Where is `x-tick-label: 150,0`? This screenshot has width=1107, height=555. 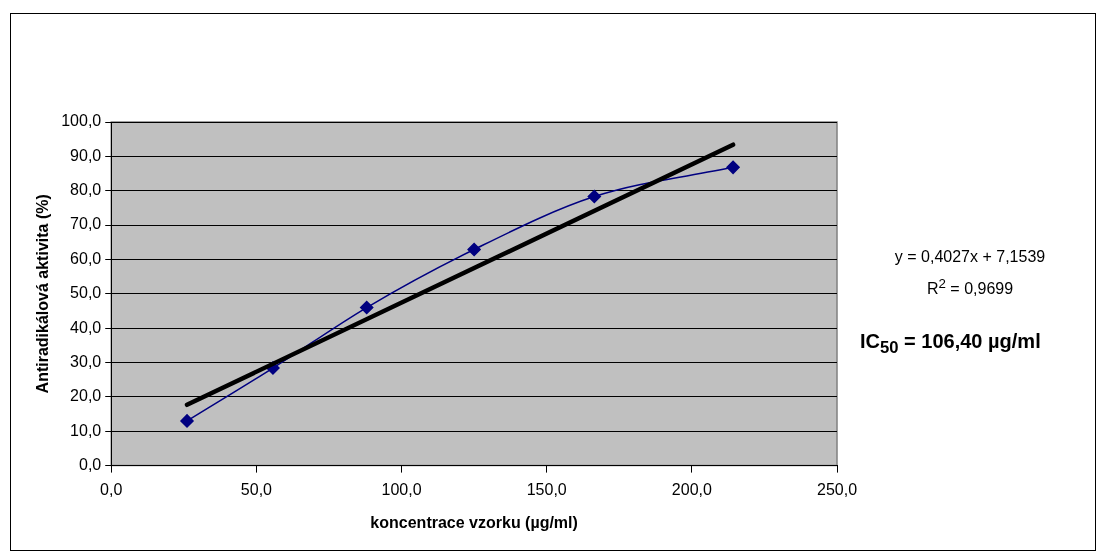 x-tick-label: 150,0 is located at coordinates (546, 489).